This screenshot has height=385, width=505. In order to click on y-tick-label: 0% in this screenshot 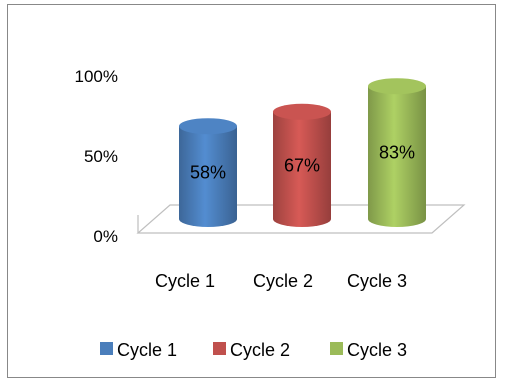, I will do `click(105, 236)`.